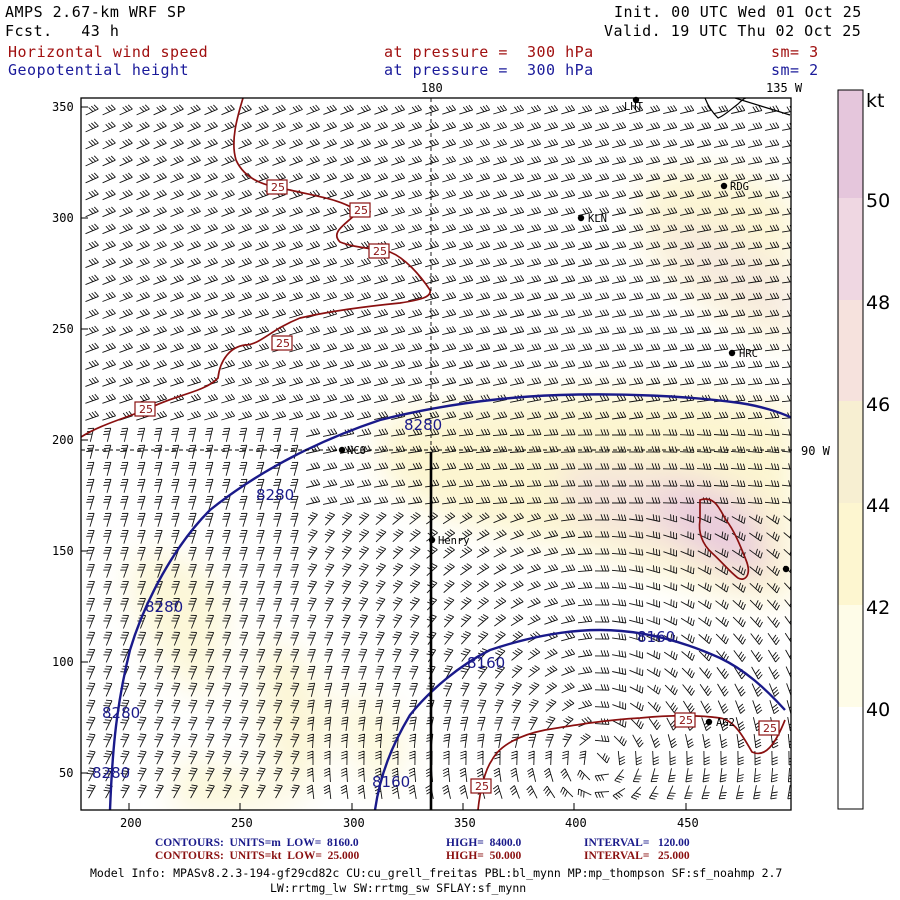 The image size is (900, 900). I want to click on footer-model-info-2: LW:rrtmg_lw SW:rrtmg_sw SFLAY:sf_mynn, so click(398, 888).